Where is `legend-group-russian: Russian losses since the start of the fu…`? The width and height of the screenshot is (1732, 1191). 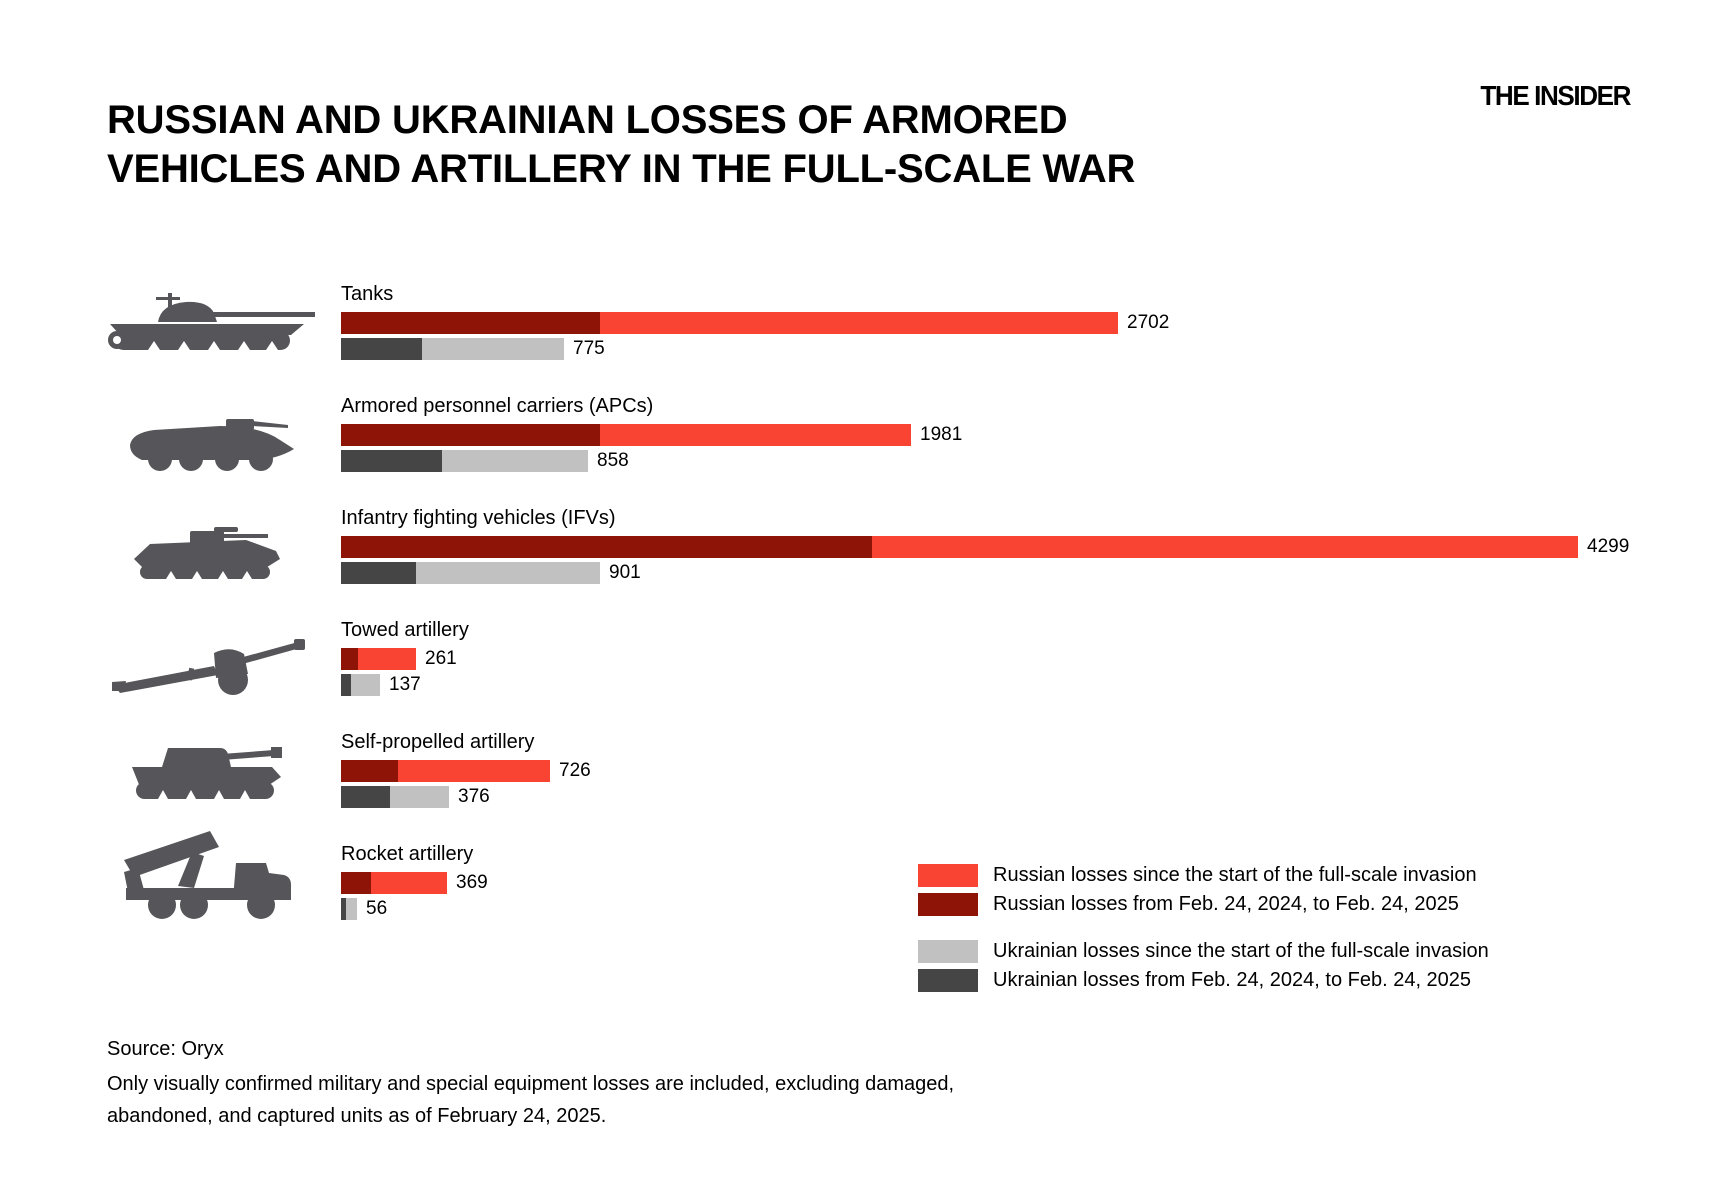 legend-group-russian: Russian losses since the start of the fu… is located at coordinates (1203, 890).